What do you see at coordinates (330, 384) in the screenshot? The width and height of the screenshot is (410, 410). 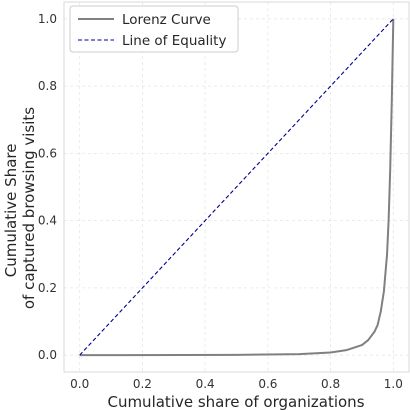 I see `x-tick-label: 0.8` at bounding box center [330, 384].